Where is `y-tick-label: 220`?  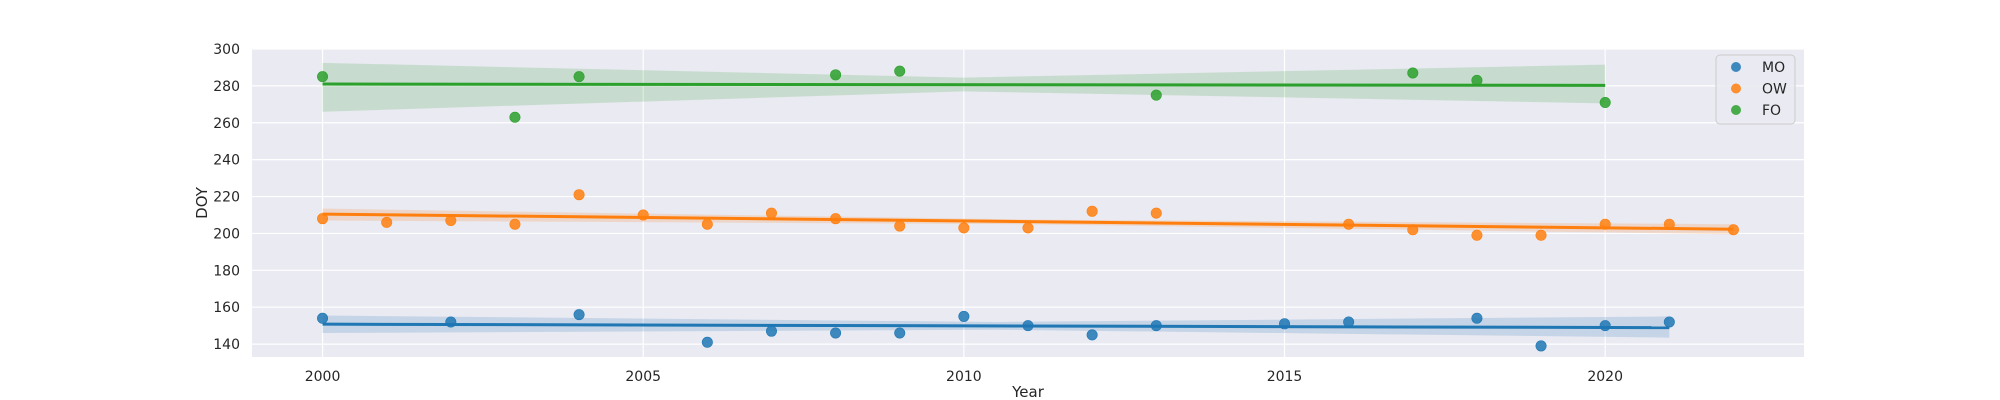 y-tick-label: 220 is located at coordinates (226, 198).